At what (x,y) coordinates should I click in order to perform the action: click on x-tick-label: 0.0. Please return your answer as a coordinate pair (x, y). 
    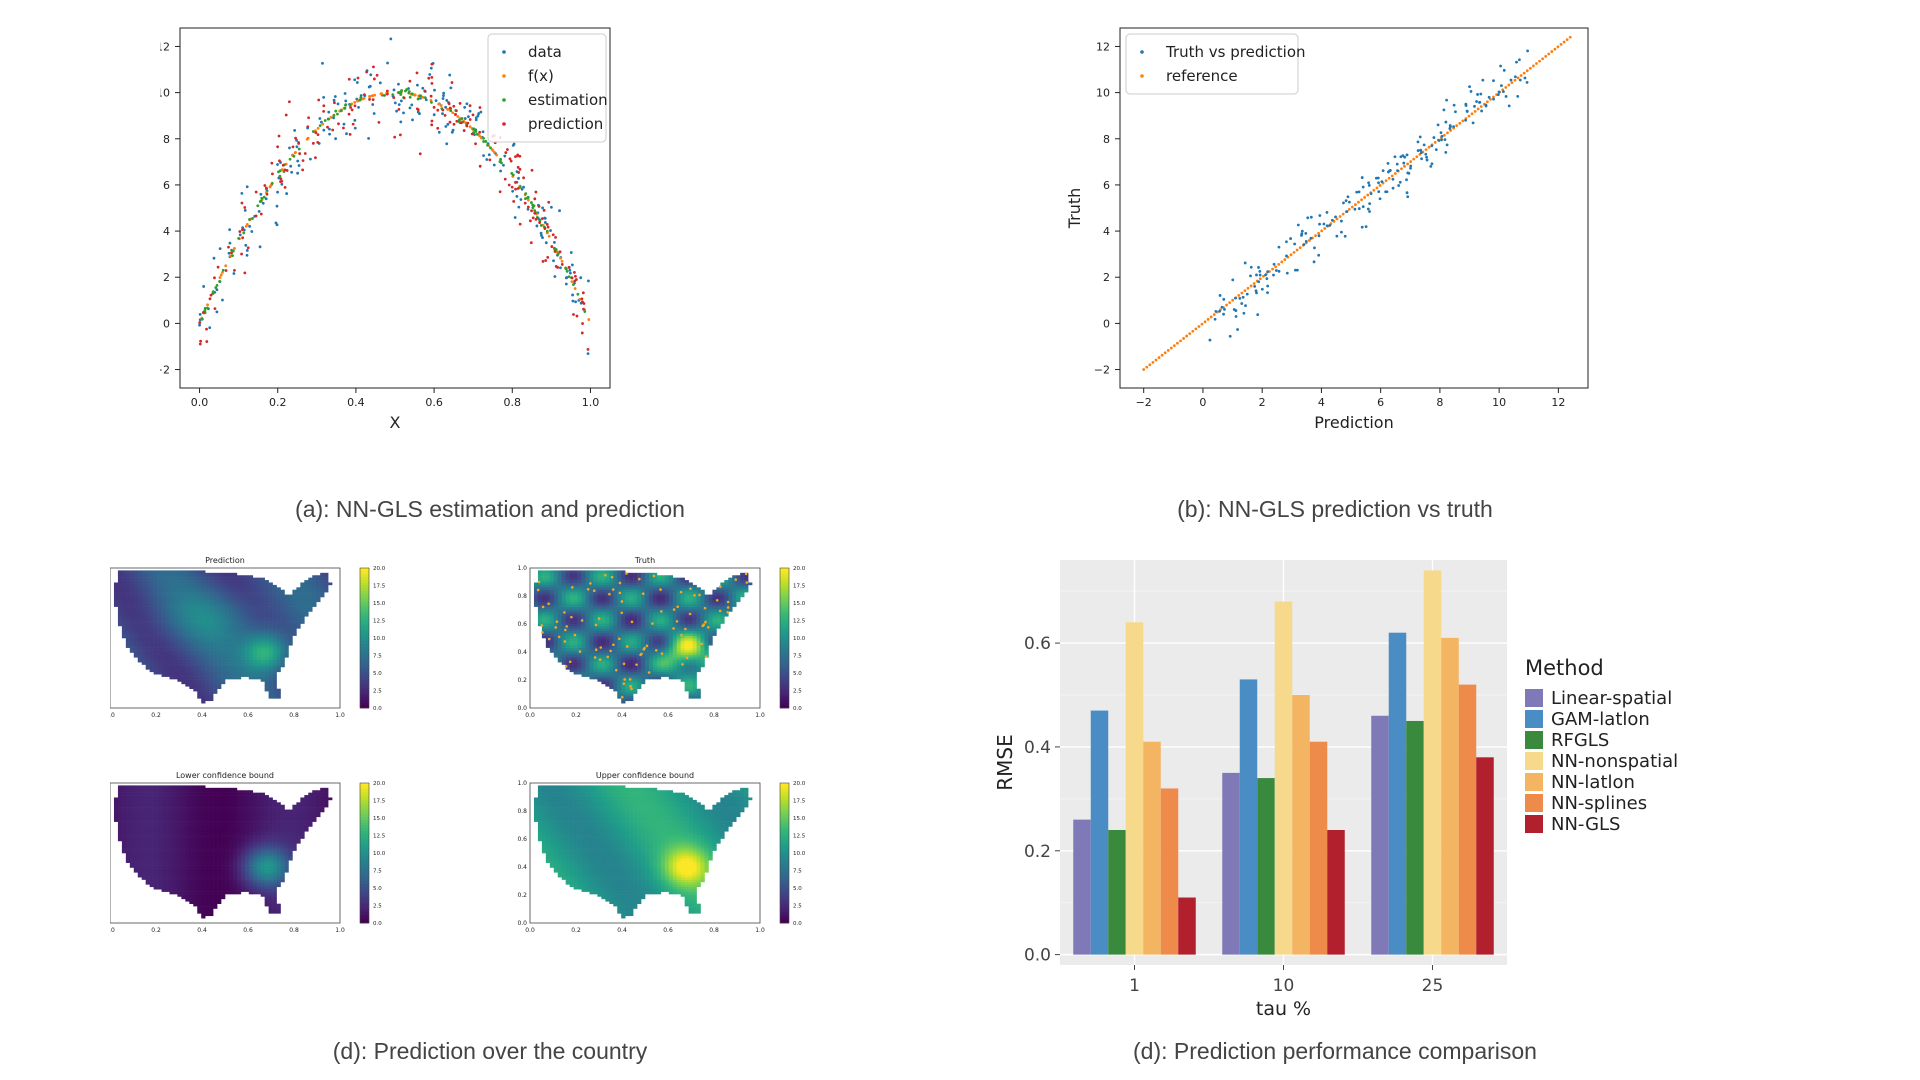
    Looking at the image, I should click on (200, 402).